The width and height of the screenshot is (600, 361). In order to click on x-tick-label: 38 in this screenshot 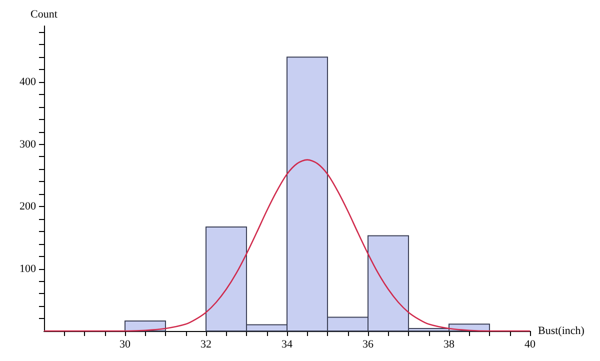, I will do `click(449, 344)`.